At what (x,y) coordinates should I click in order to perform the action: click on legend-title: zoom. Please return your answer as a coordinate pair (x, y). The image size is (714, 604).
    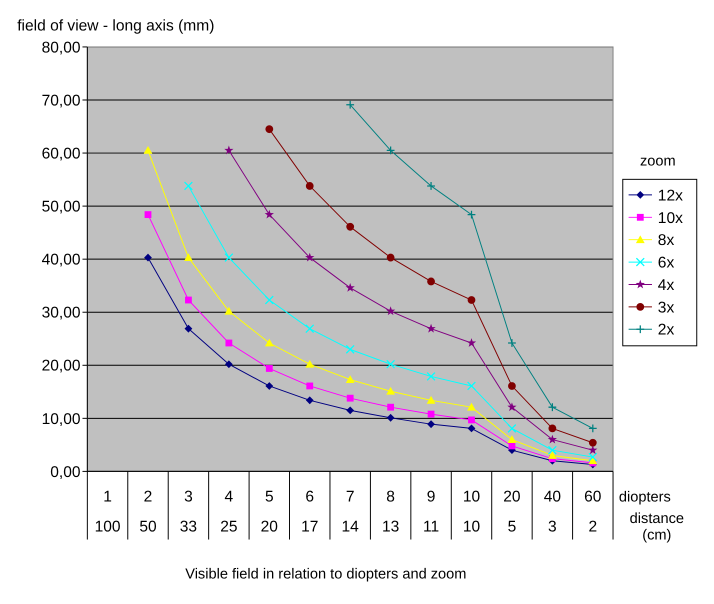
    Looking at the image, I should click on (658, 162).